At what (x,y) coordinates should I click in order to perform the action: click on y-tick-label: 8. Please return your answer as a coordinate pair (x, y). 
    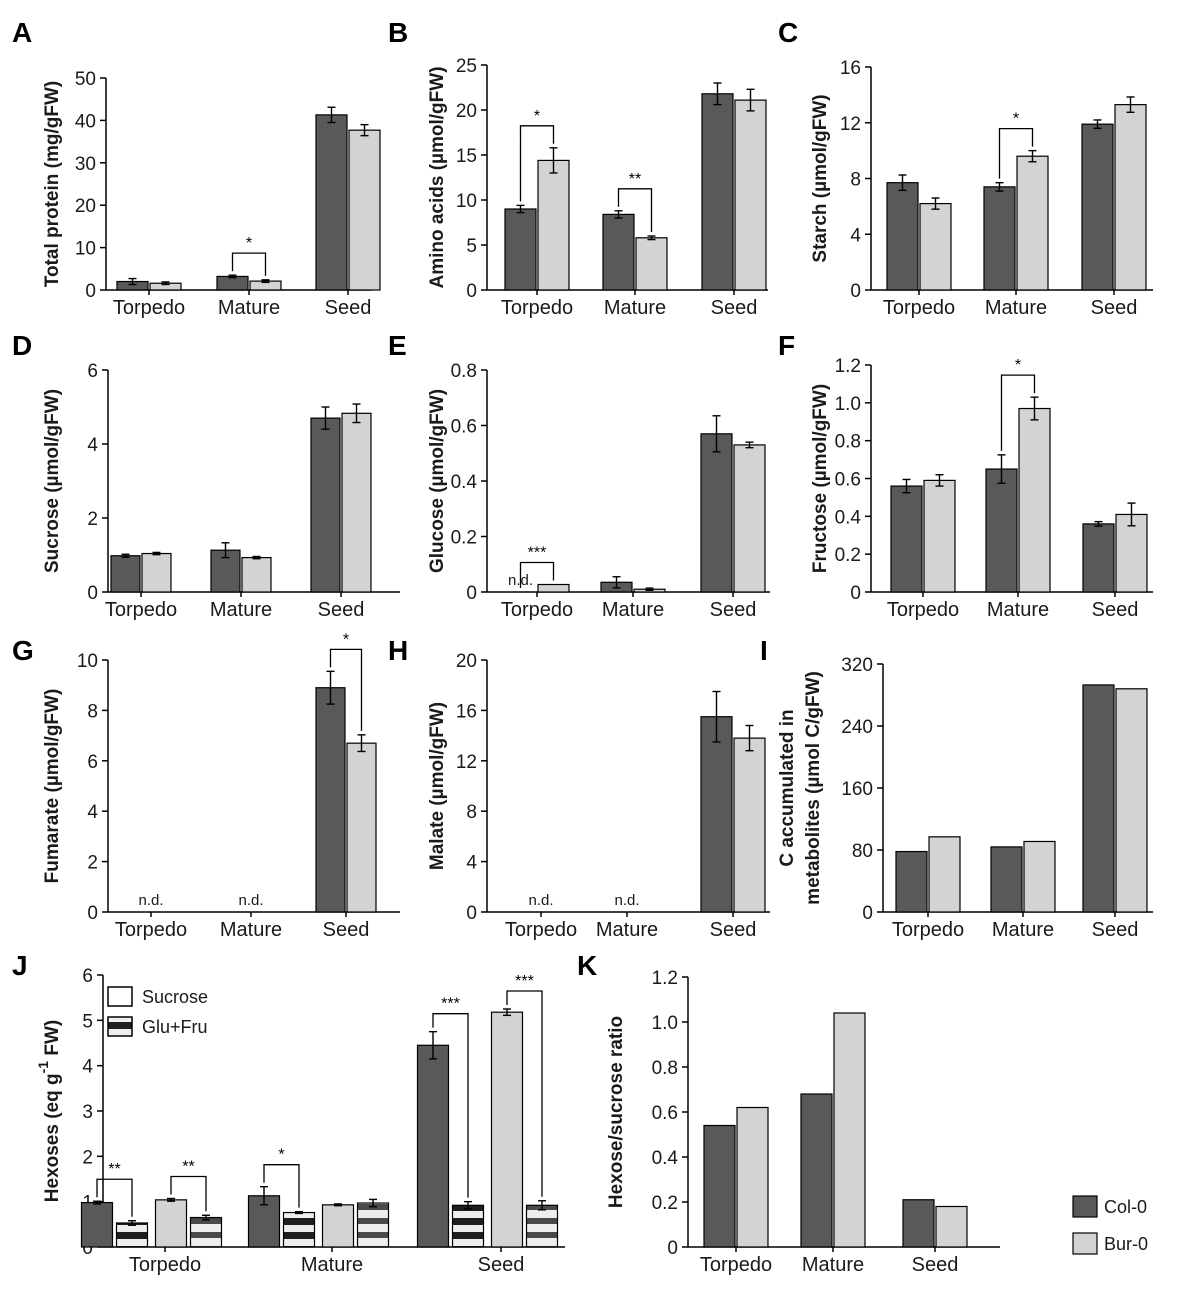
    Looking at the image, I should click on (471, 812).